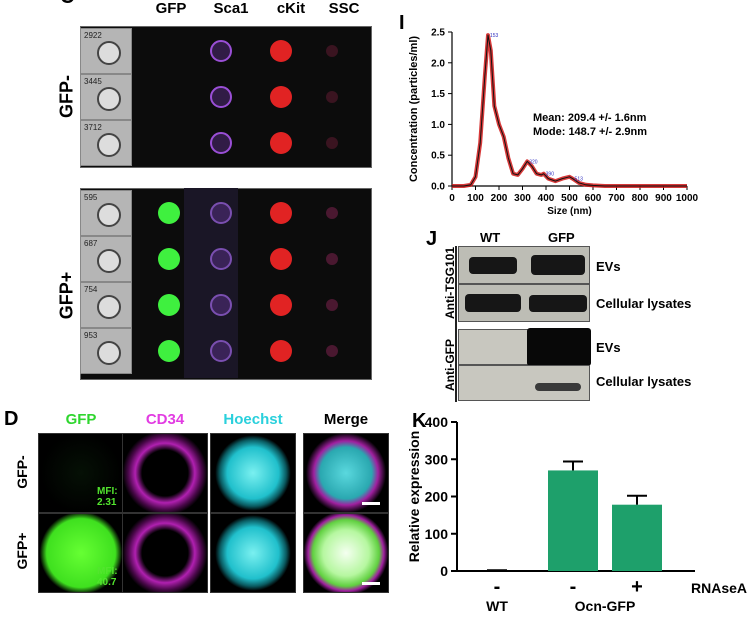 The height and width of the screenshot is (620, 756). Describe the element at coordinates (91, 243) in the screenshot. I see `cell-id-label: 687` at that location.